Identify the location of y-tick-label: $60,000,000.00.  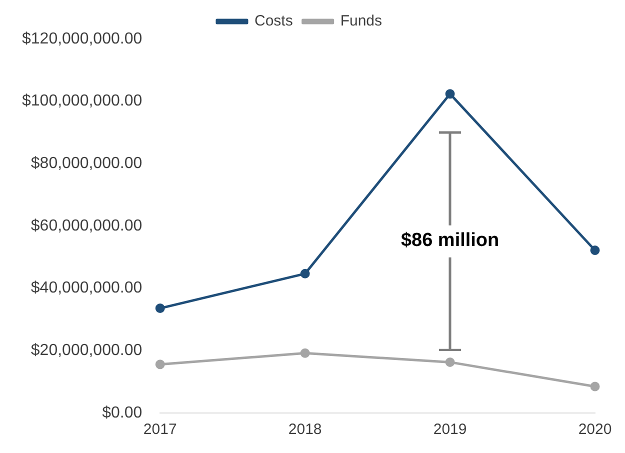
(86, 225).